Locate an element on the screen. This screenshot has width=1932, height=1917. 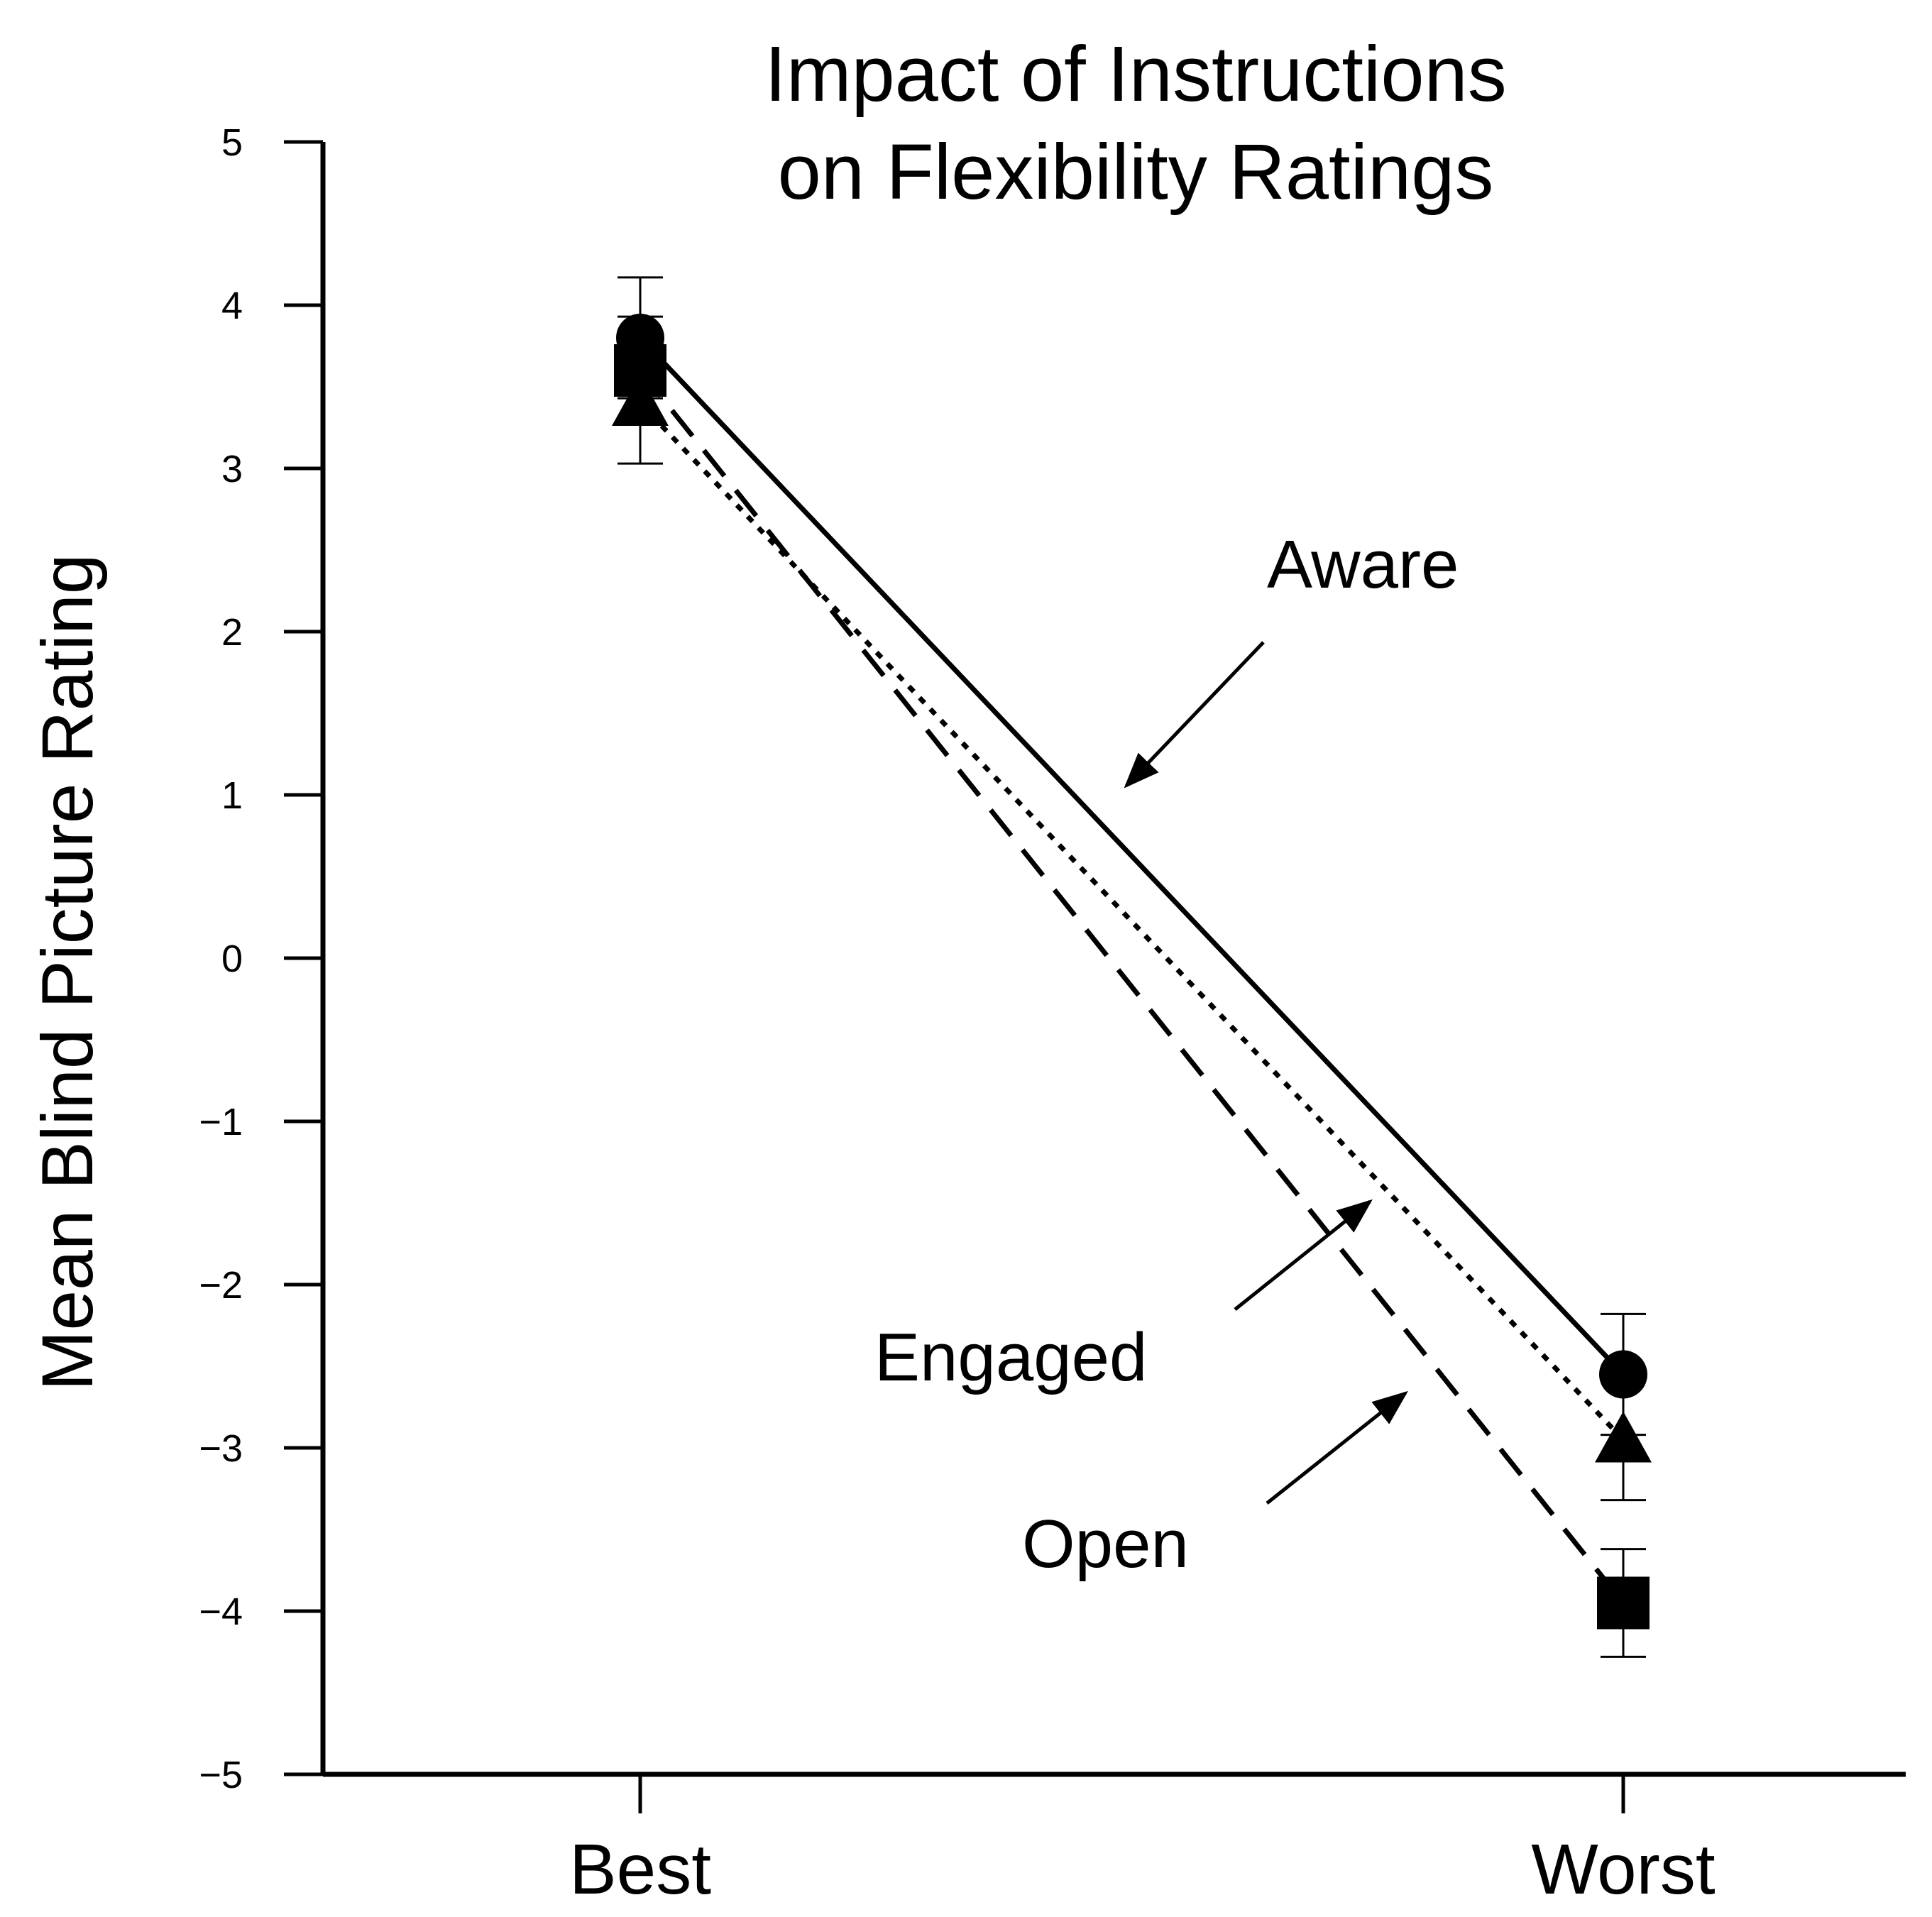
annotation-aware-arrow is located at coordinates (1194, 715).